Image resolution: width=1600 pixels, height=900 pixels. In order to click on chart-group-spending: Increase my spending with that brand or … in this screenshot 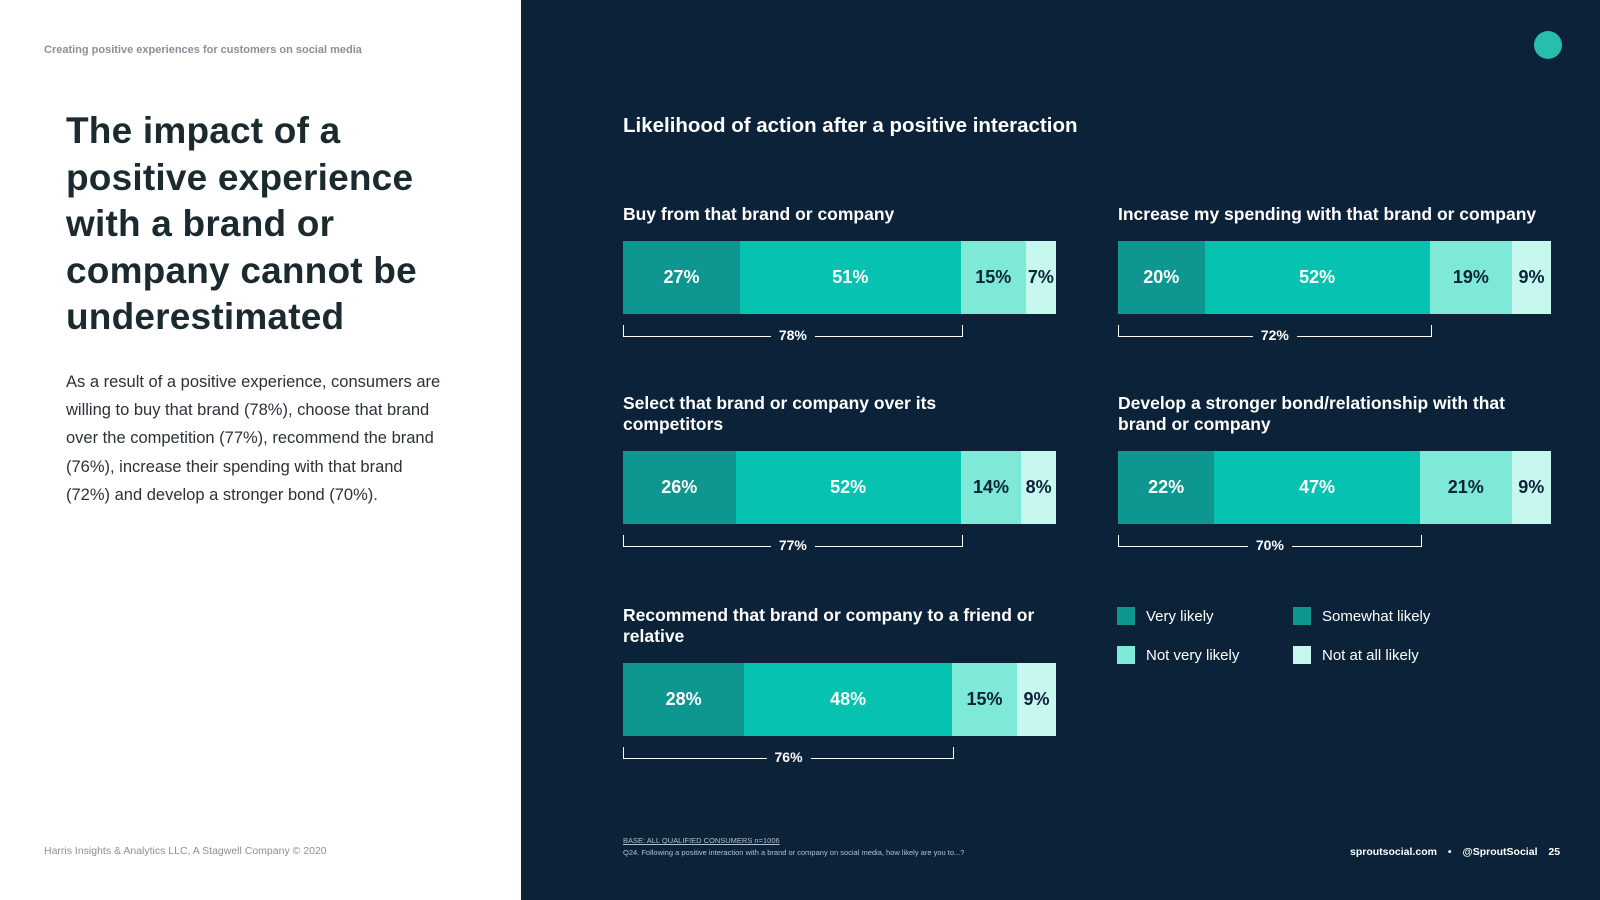, I will do `click(1348, 279)`.